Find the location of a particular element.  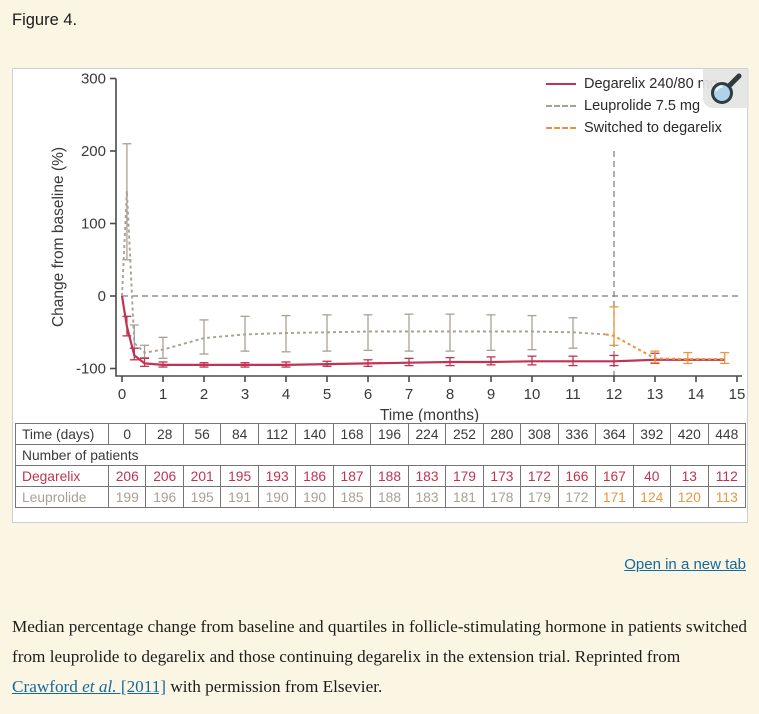

y-tick-label: 100 is located at coordinates (93, 224).